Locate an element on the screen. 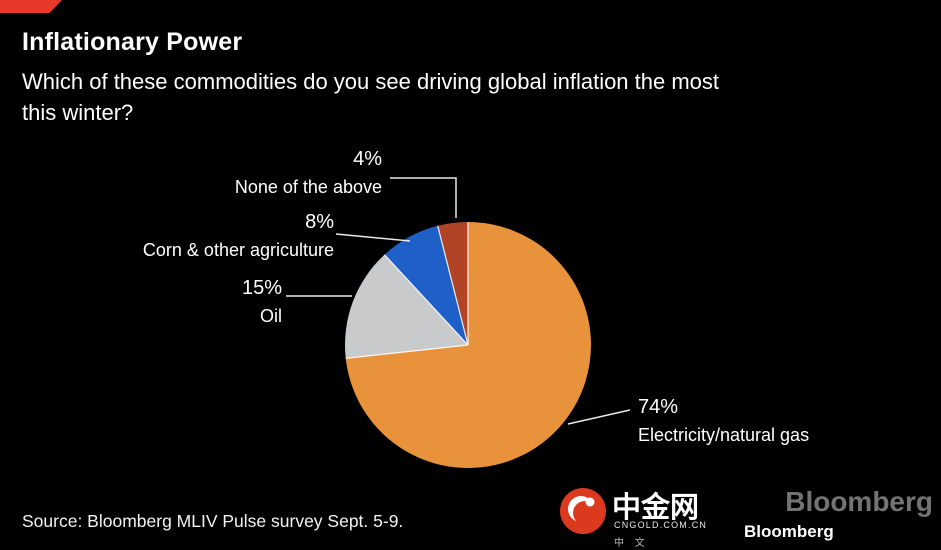 The height and width of the screenshot is (550, 941). callout-label-corn: Corn & other agriculture is located at coordinates (238, 250).